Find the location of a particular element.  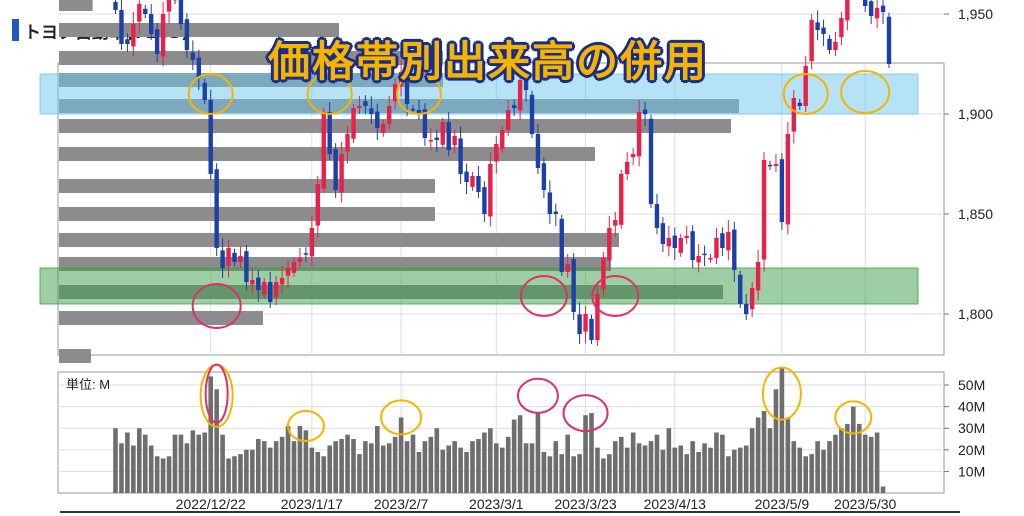

volume-y-tick-label: 30M is located at coordinates (971, 428).